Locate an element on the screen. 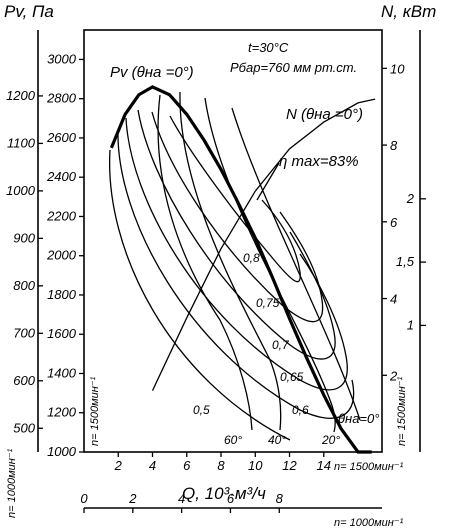 This screenshot has height=531, width=450. pv-1000-tick-label: 1200 is located at coordinates (21, 95).